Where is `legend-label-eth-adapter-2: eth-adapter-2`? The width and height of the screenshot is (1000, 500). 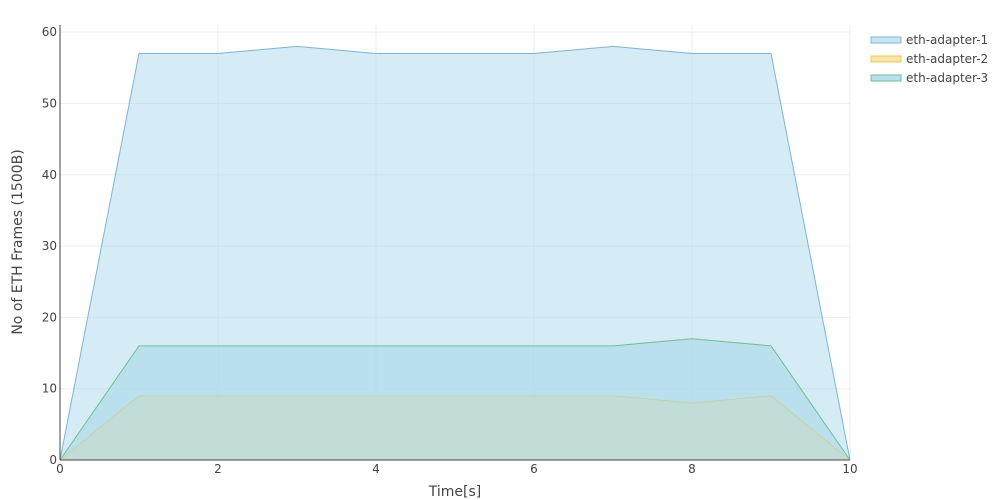
legend-label-eth-adapter-2: eth-adapter-2 is located at coordinates (947, 59).